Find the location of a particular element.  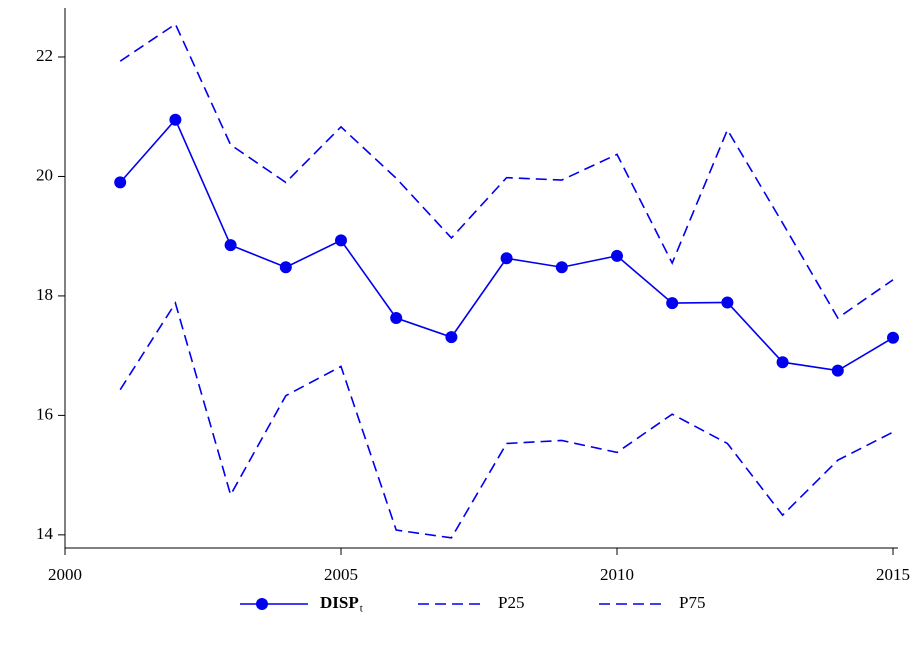

y-tick-label: 20 is located at coordinates (44, 174).